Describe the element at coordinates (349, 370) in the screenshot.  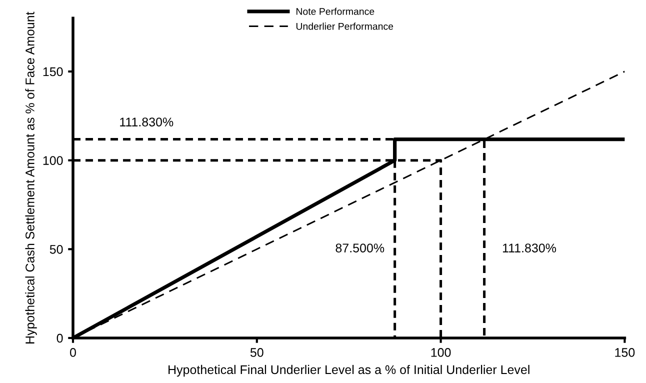
I see `x-axis-title: Hypothetical Final Underlier Level as a % of Initial Underlier Level` at that location.